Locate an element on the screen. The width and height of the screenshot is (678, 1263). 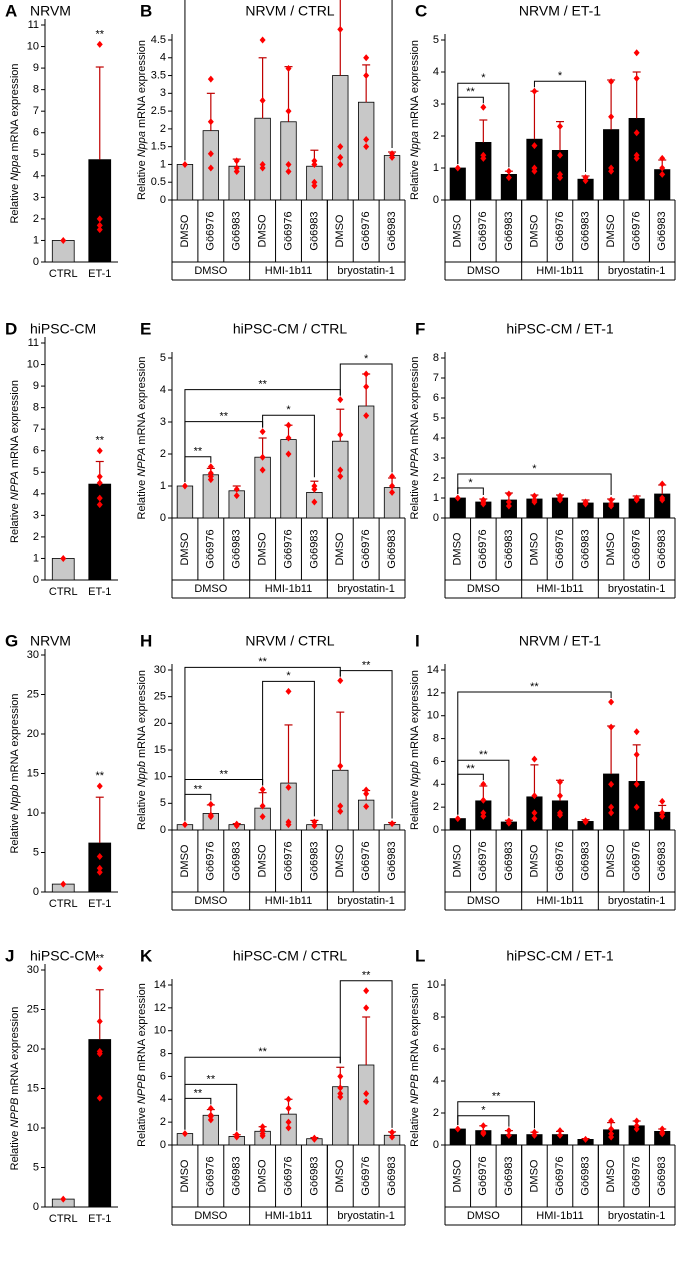
significance-label: * is located at coordinates (288, 676).